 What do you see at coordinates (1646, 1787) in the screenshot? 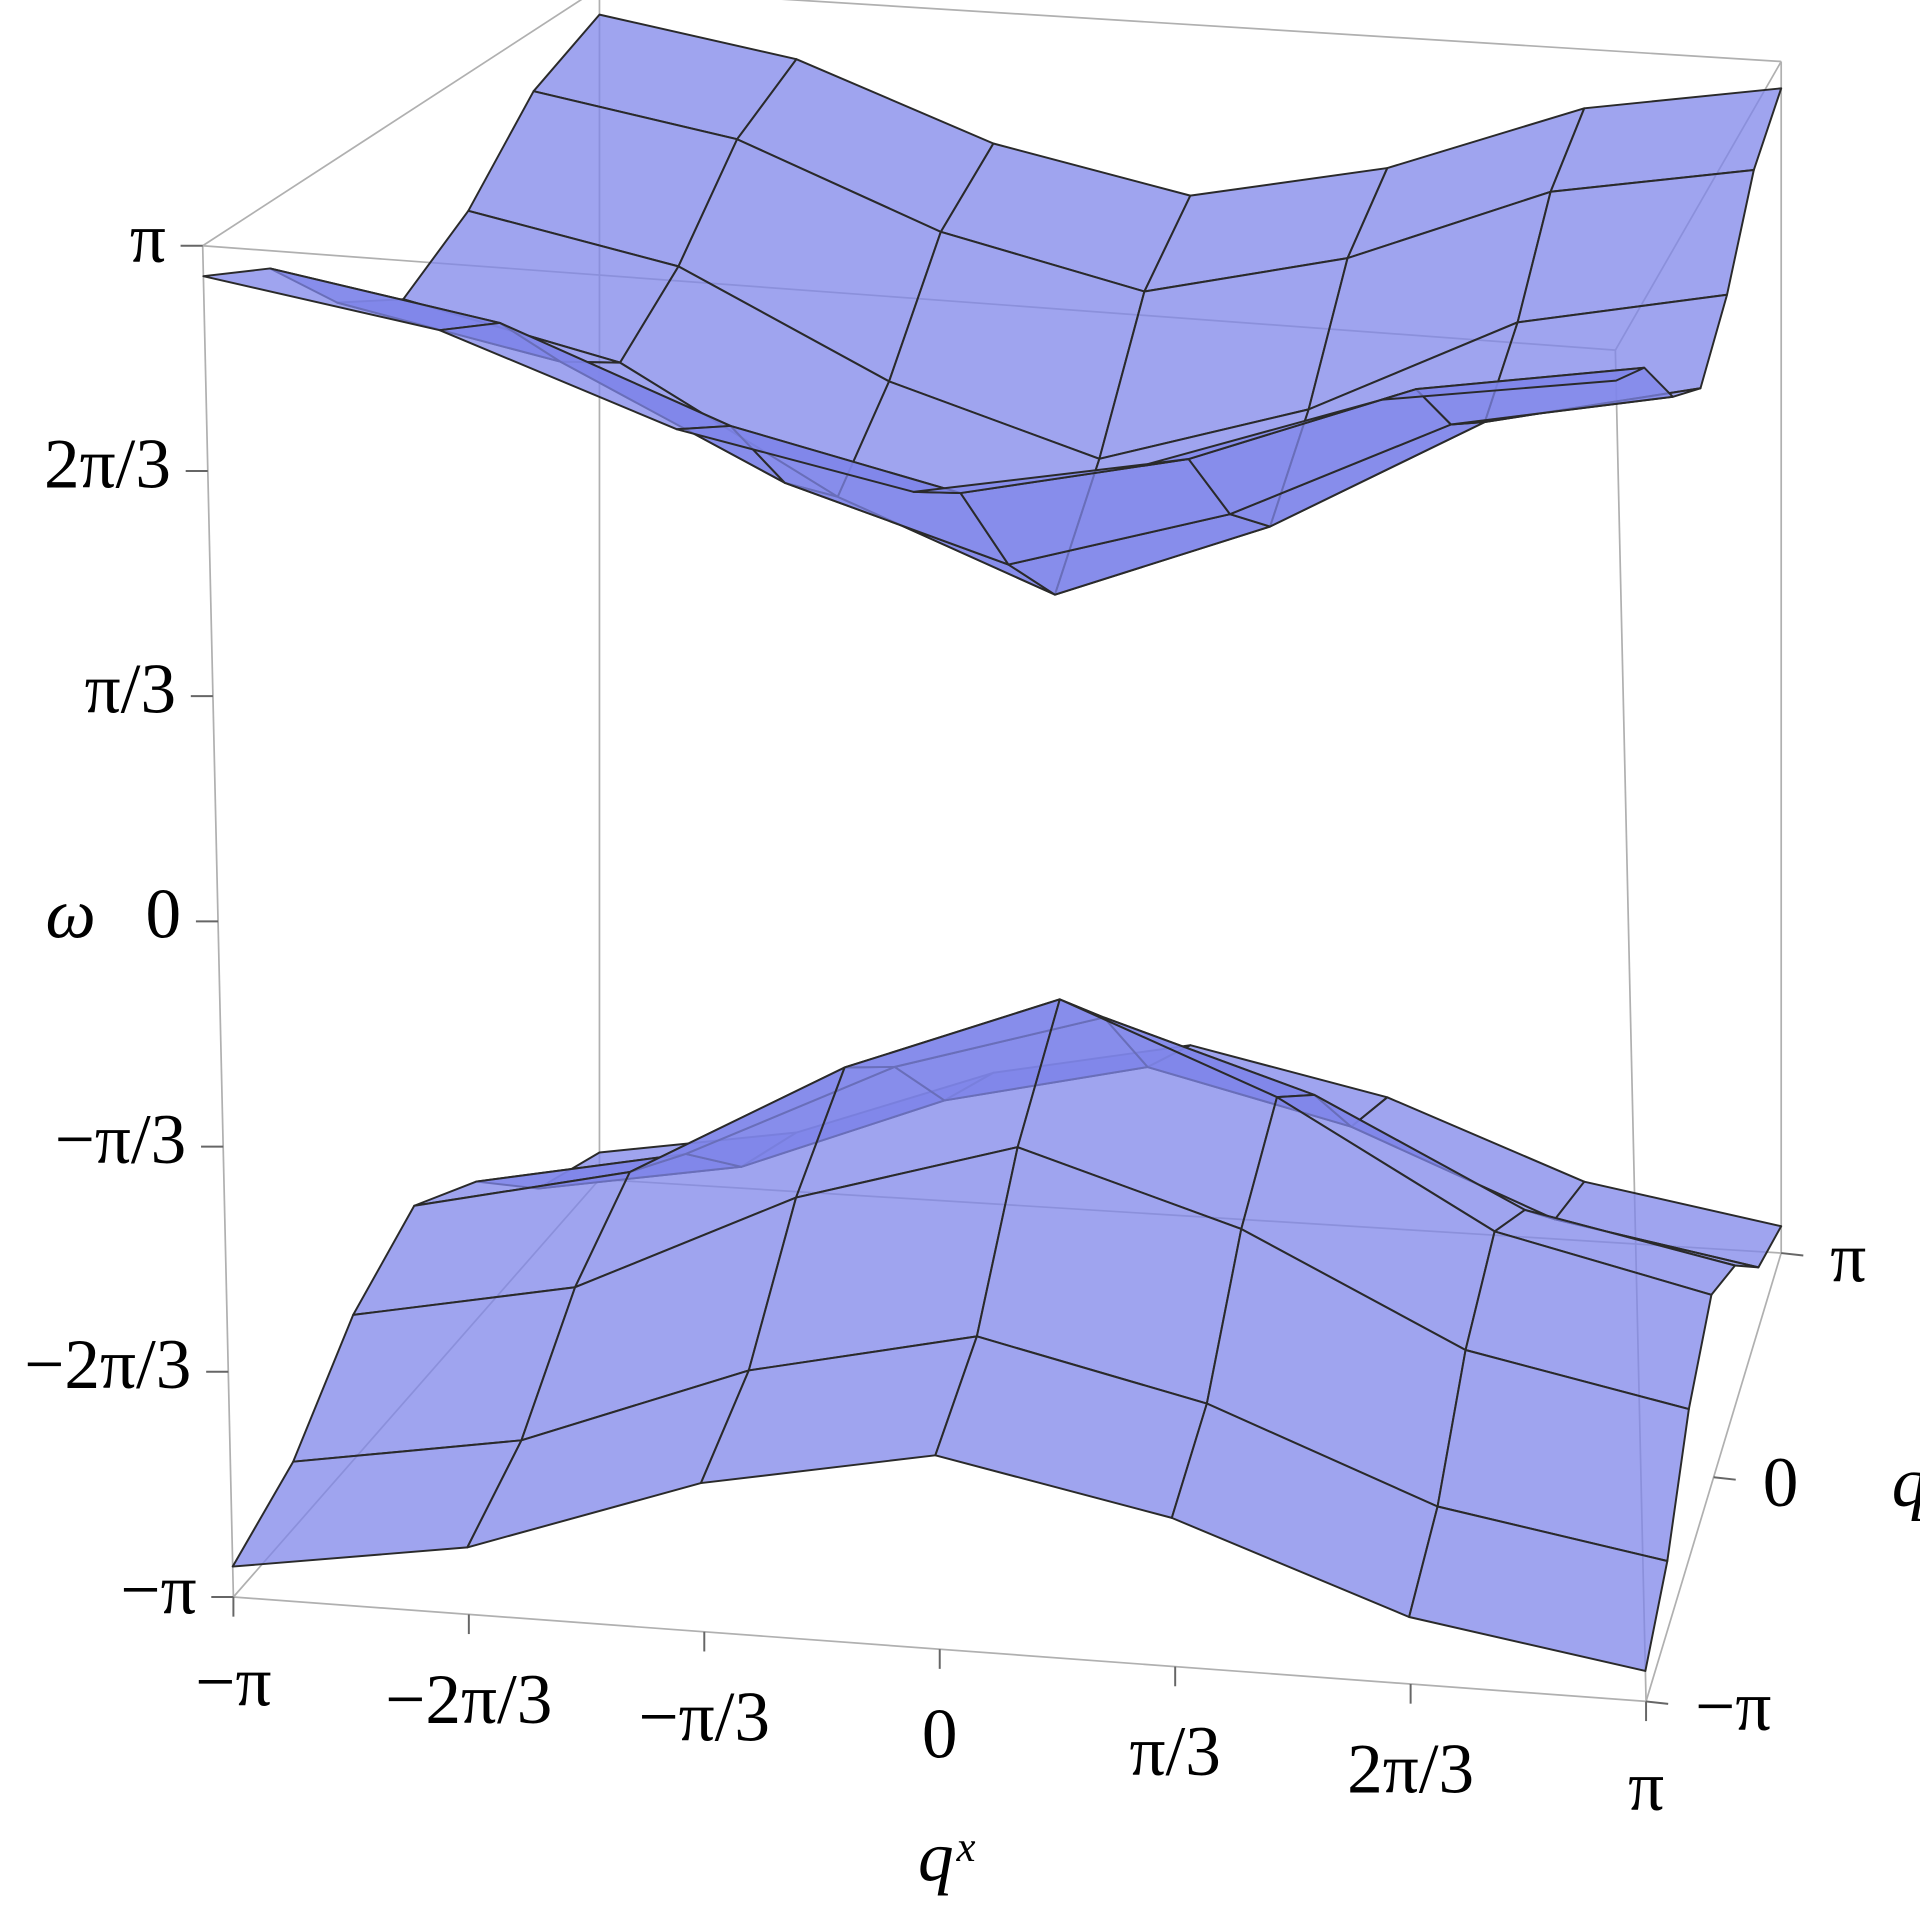
I see `x-tick-label: π` at bounding box center [1646, 1787].